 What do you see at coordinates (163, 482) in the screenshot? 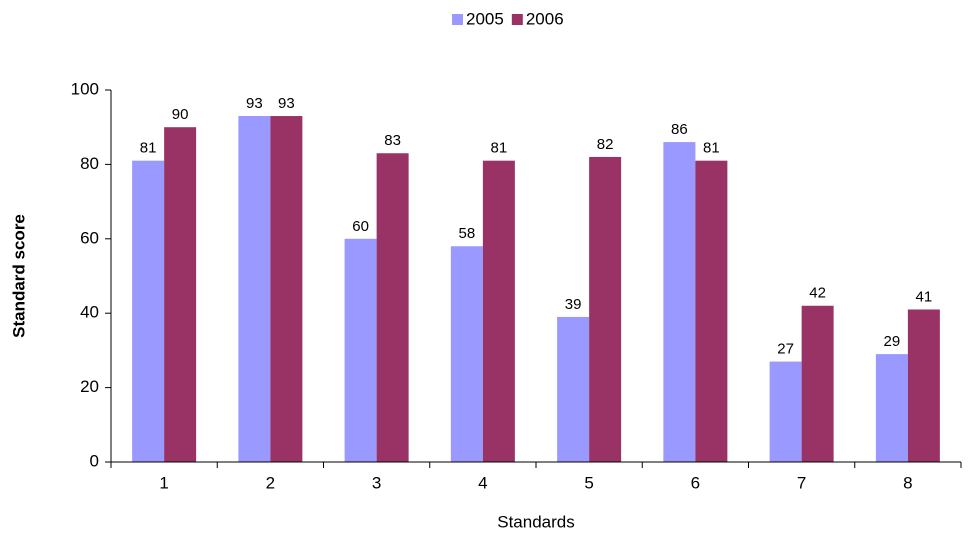
I see `x-tick-label: 1` at bounding box center [163, 482].